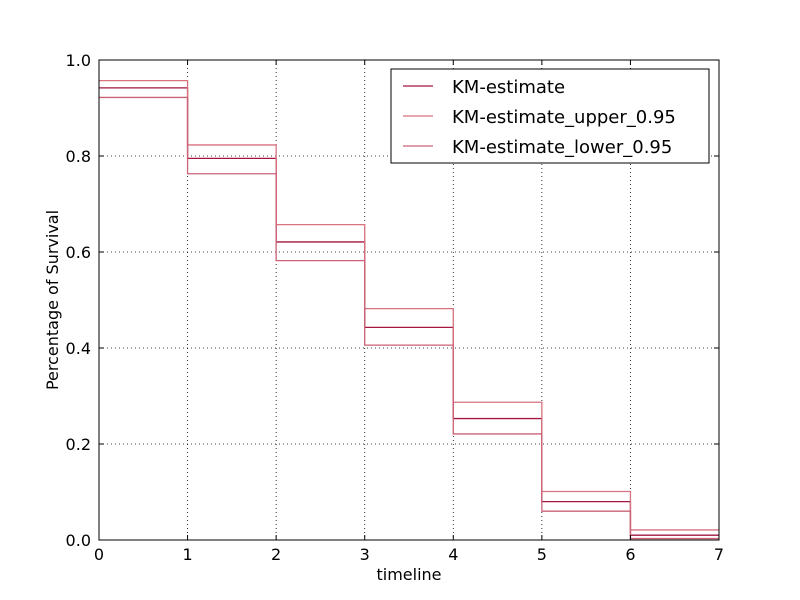  I want to click on x-tick-label: 4, so click(453, 554).